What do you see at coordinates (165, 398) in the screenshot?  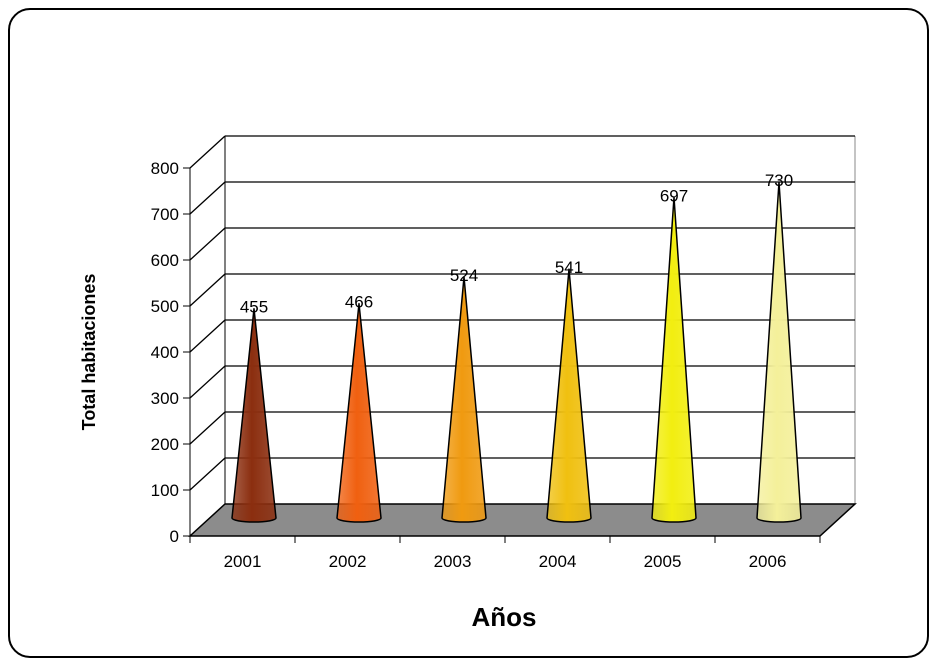 I see `y-tick-label: 300` at bounding box center [165, 398].